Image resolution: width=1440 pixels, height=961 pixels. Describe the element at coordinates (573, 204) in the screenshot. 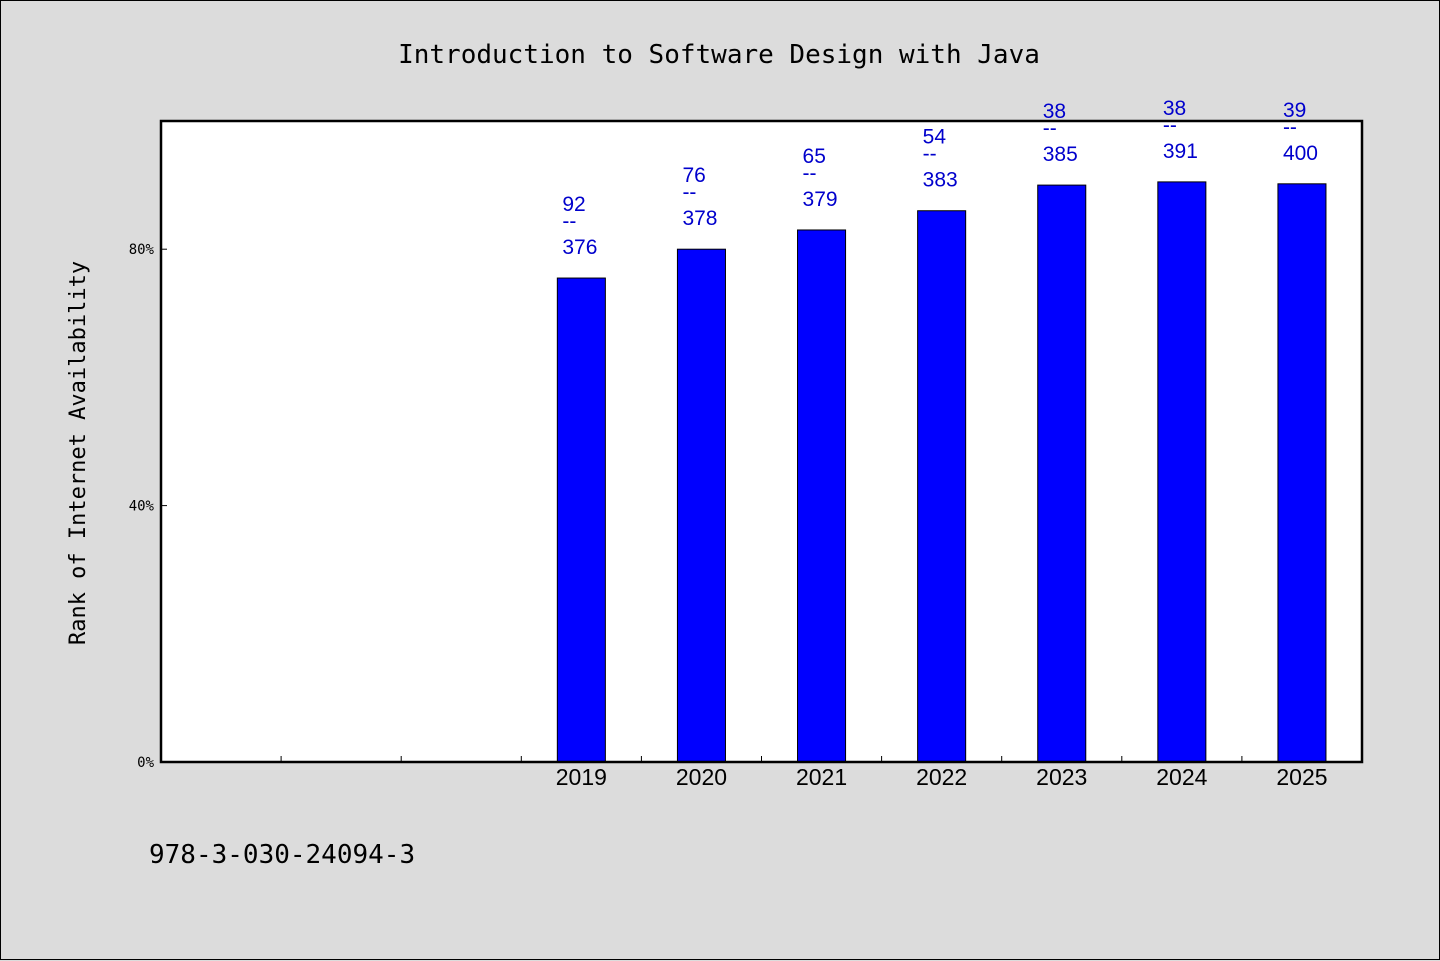

I see `data-label-top: 92` at that location.